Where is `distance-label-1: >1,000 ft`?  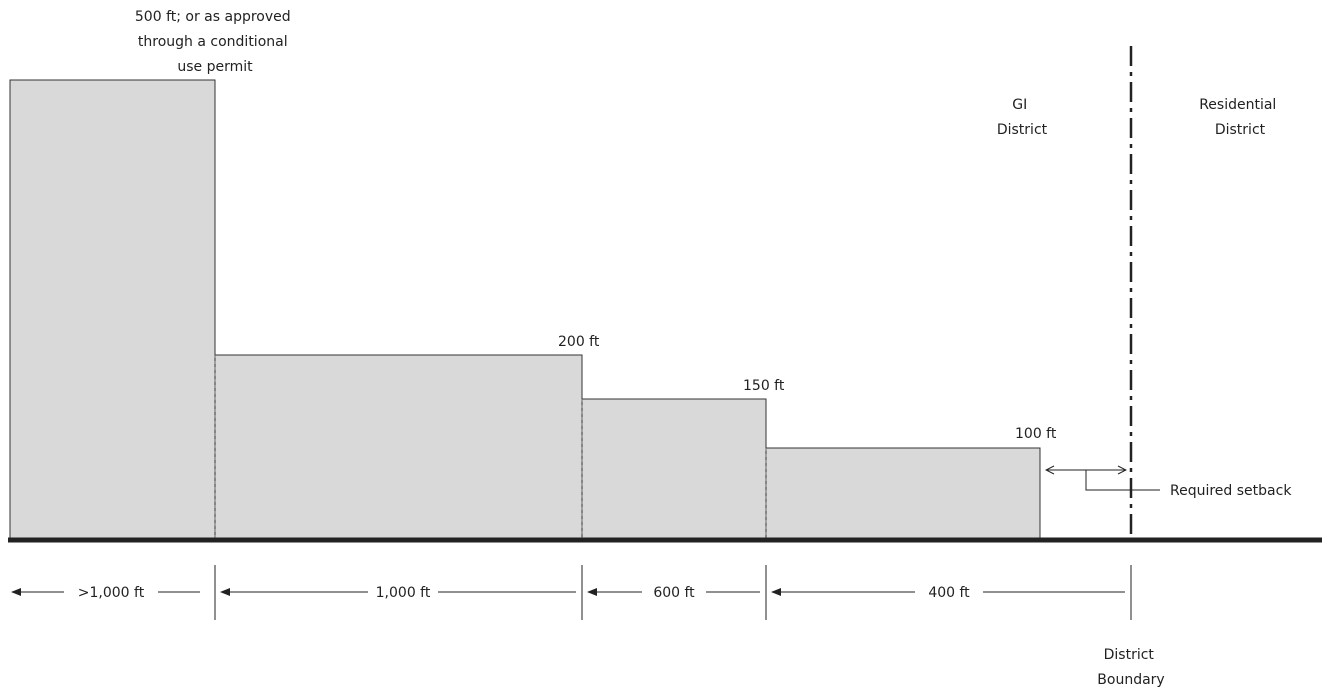
distance-label-1: >1,000 ft is located at coordinates (111, 593).